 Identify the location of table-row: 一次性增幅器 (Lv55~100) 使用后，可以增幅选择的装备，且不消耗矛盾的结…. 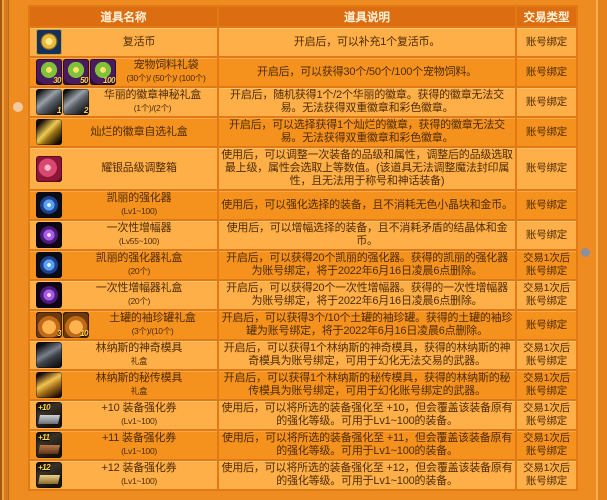
(303, 235).